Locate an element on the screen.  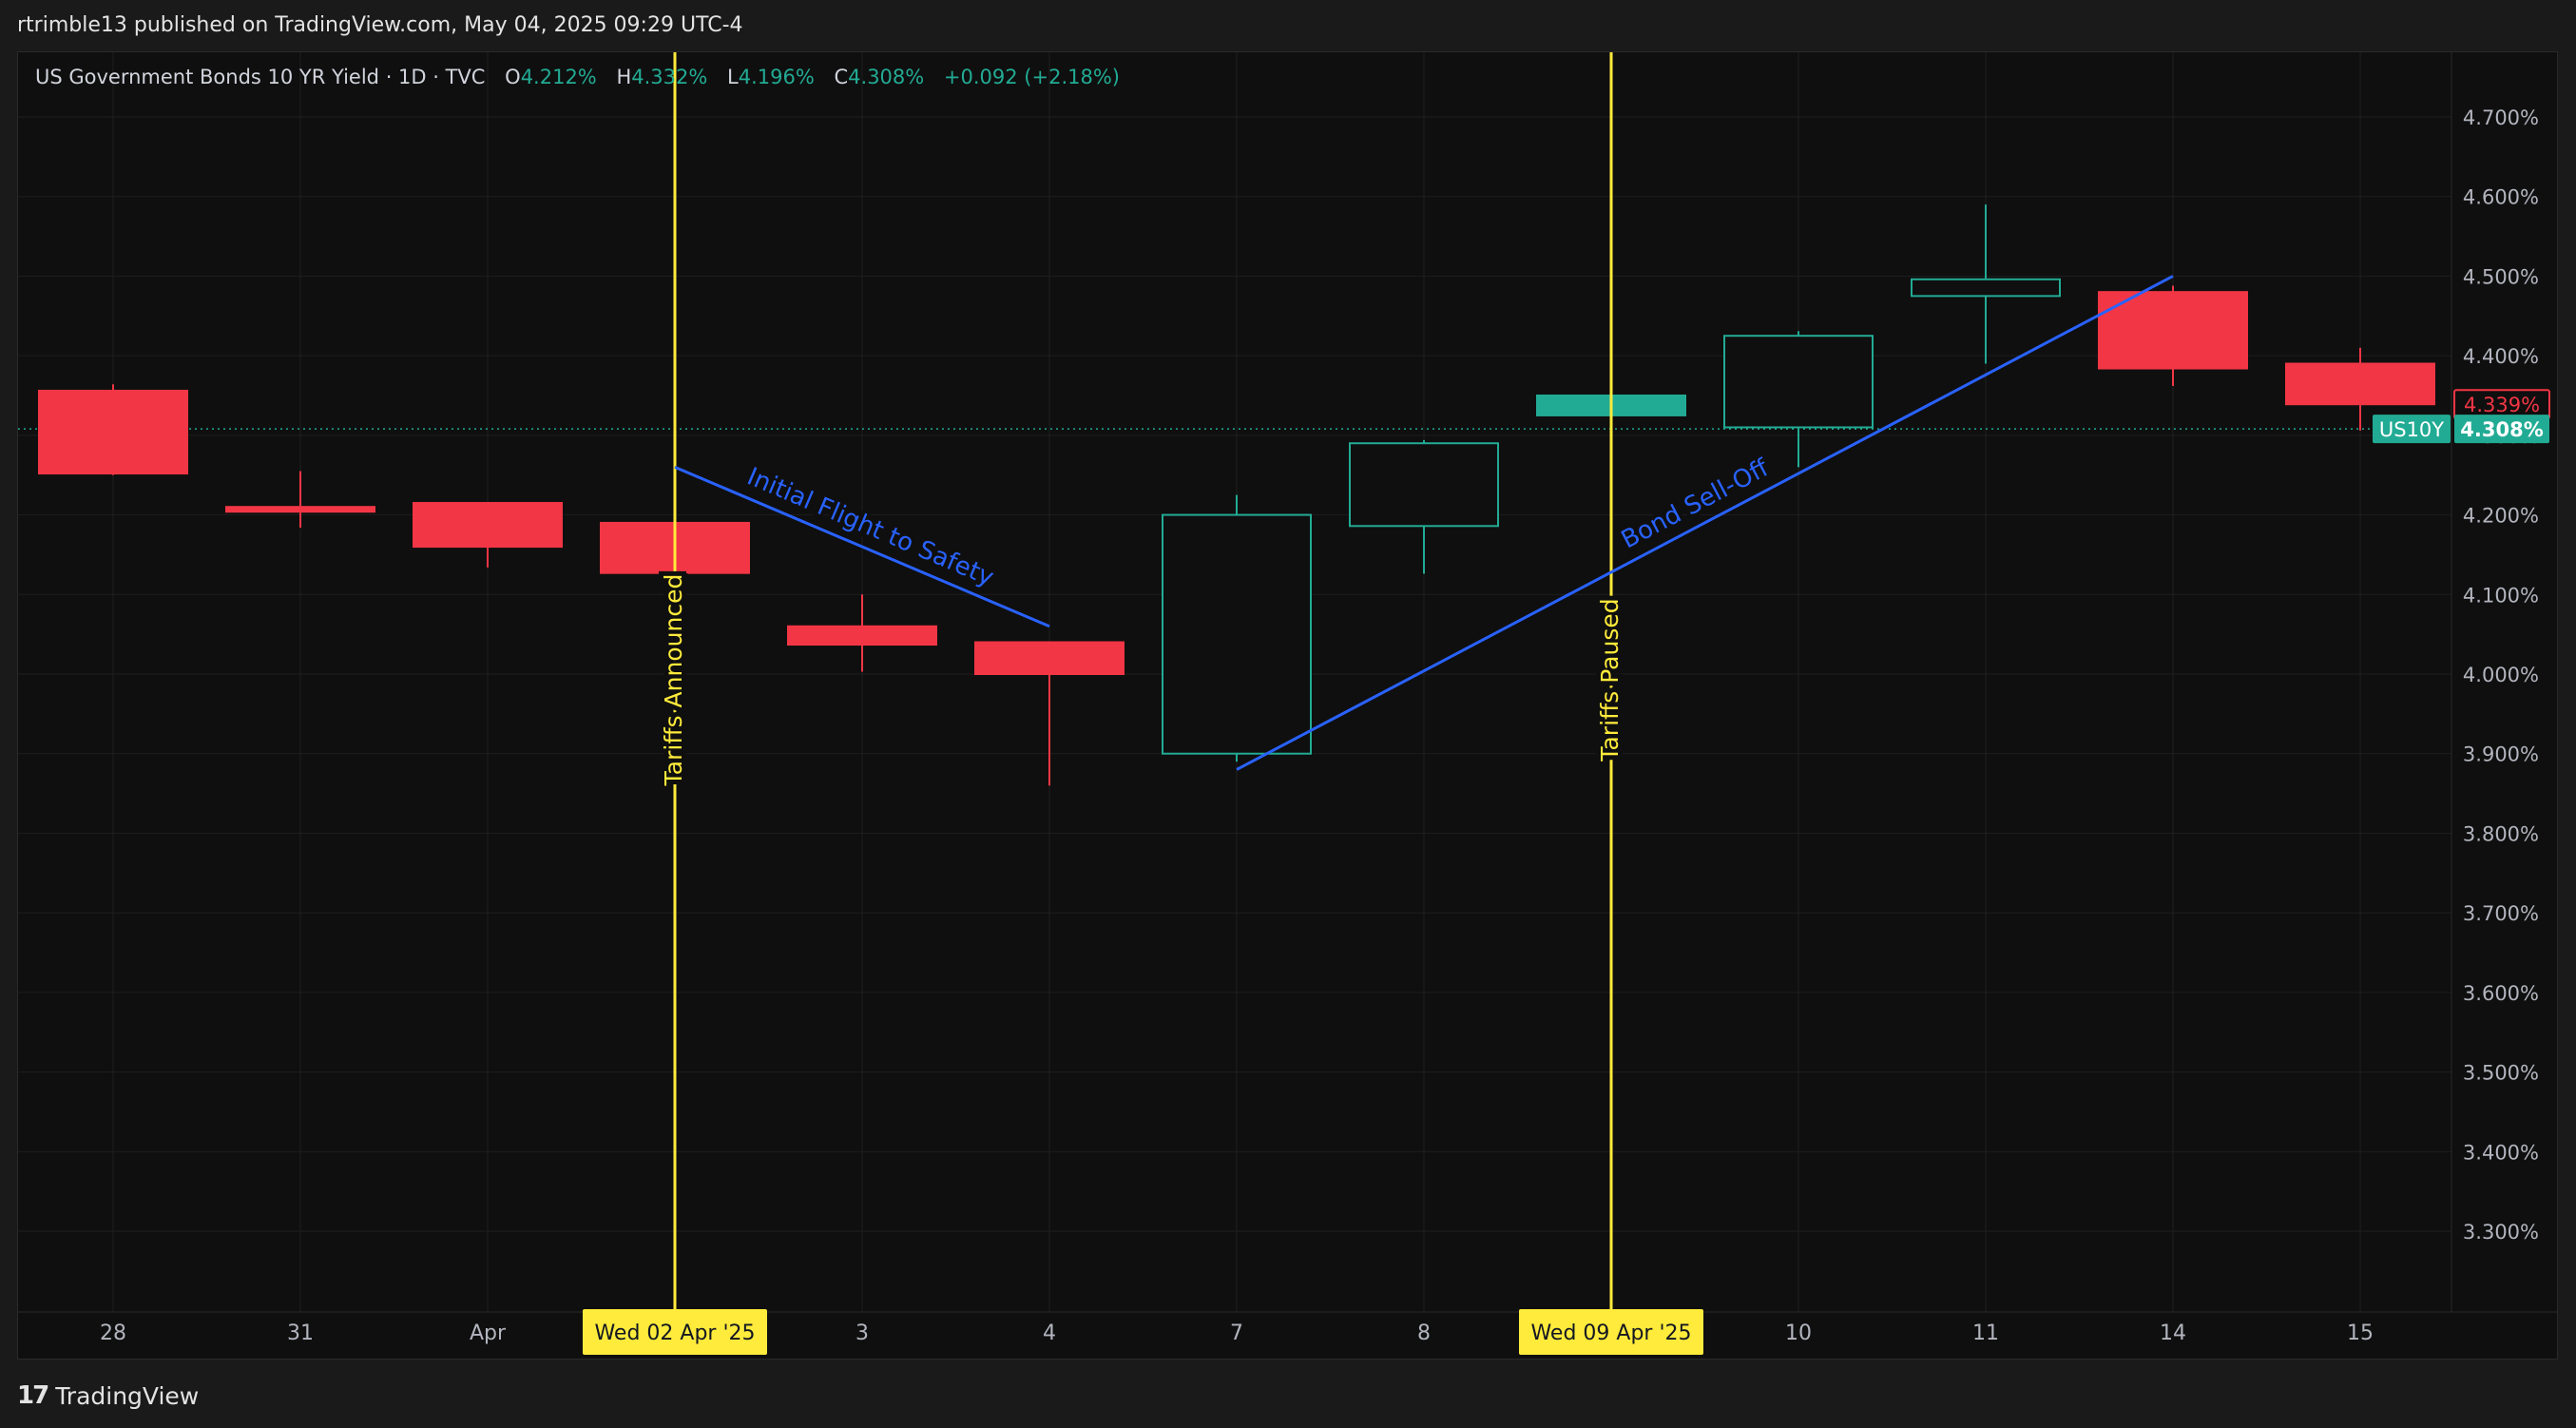
last-price-label-box is located at coordinates (2501, 429).